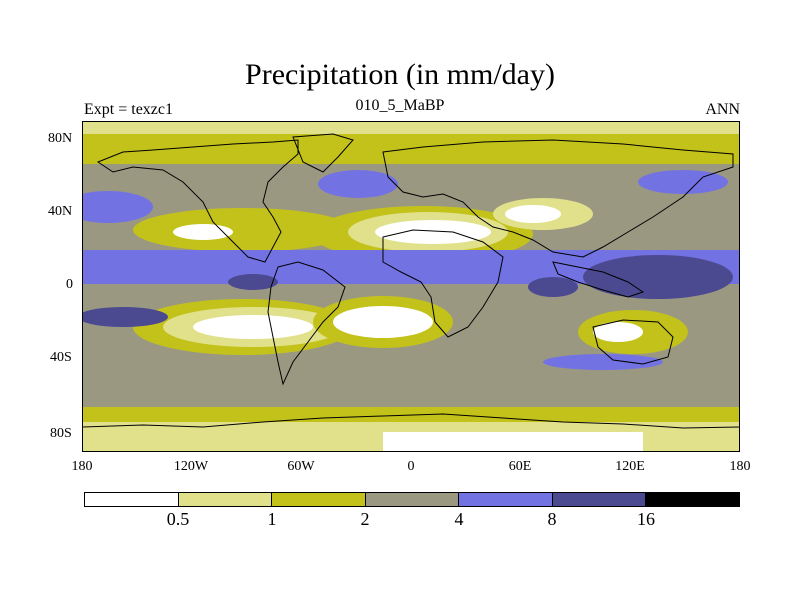 Image resolution: width=800 pixels, height=600 pixels. Describe the element at coordinates (553, 287) in the screenshot. I see `indian-heavy` at that location.